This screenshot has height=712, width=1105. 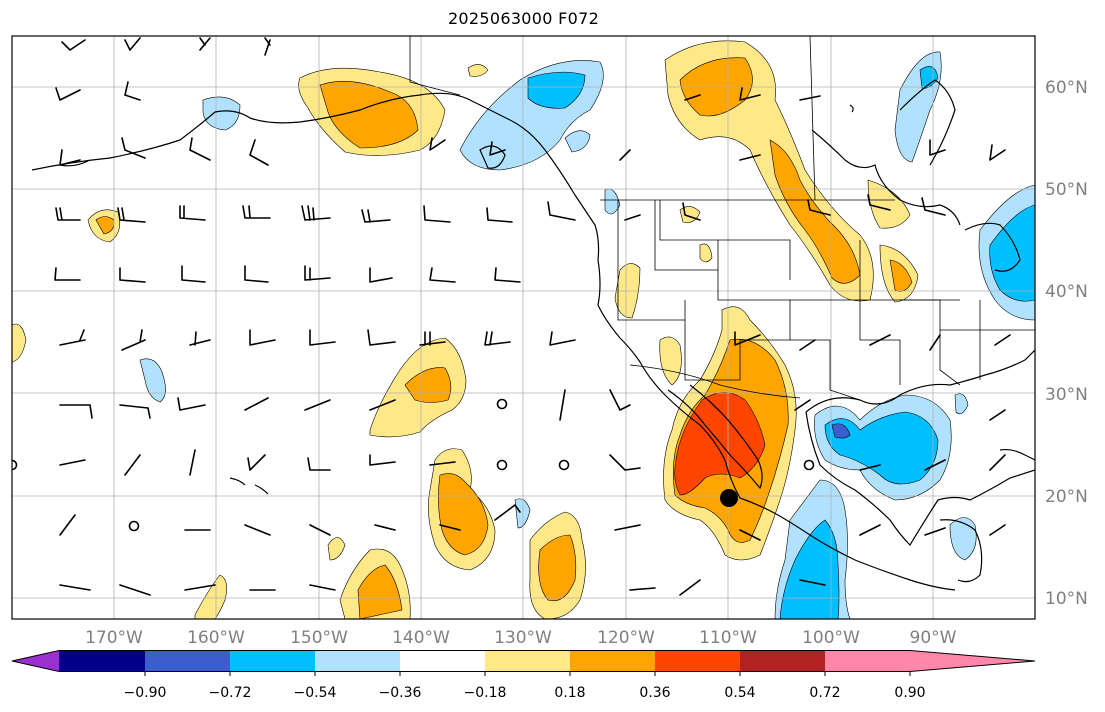 I want to click on lon-label: 160°W, so click(x=216, y=638).